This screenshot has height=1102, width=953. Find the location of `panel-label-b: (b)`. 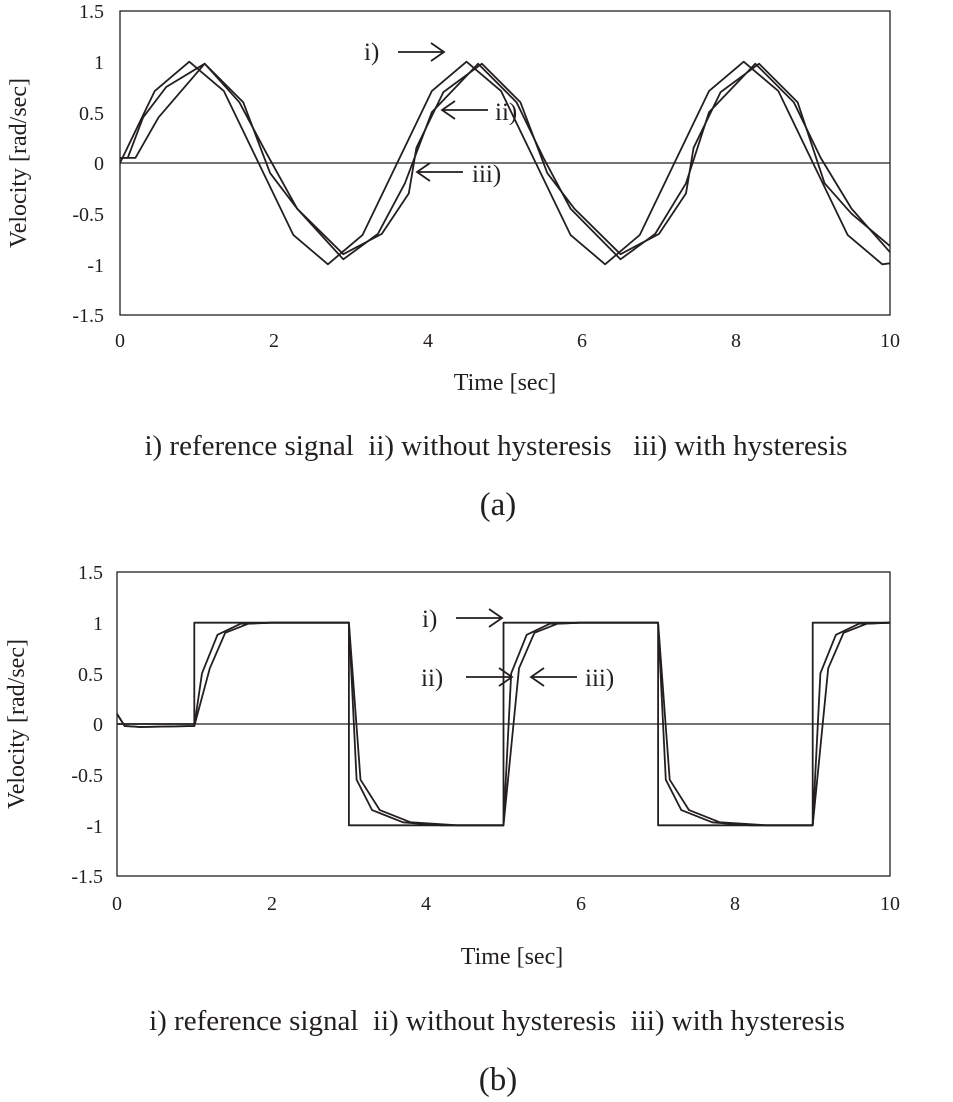

panel-label-b: (b) is located at coordinates (498, 1080).